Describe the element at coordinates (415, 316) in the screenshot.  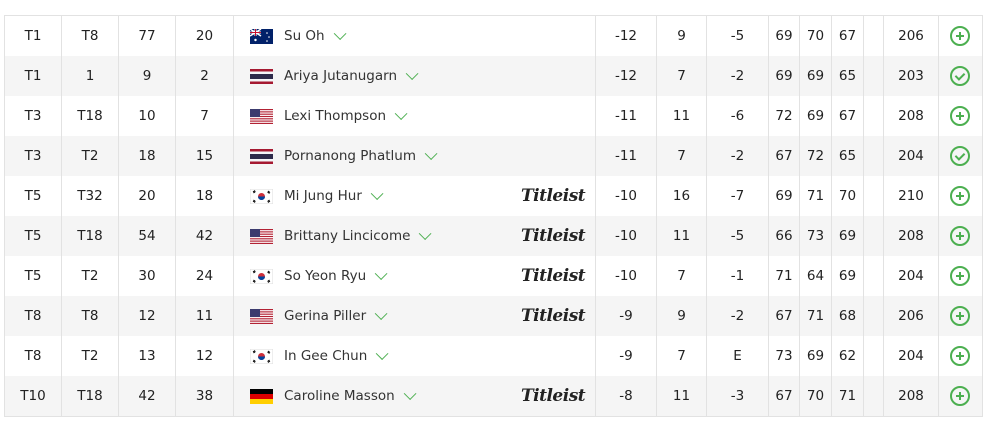
I see `player-cell: Gerina Piller Titleist` at that location.